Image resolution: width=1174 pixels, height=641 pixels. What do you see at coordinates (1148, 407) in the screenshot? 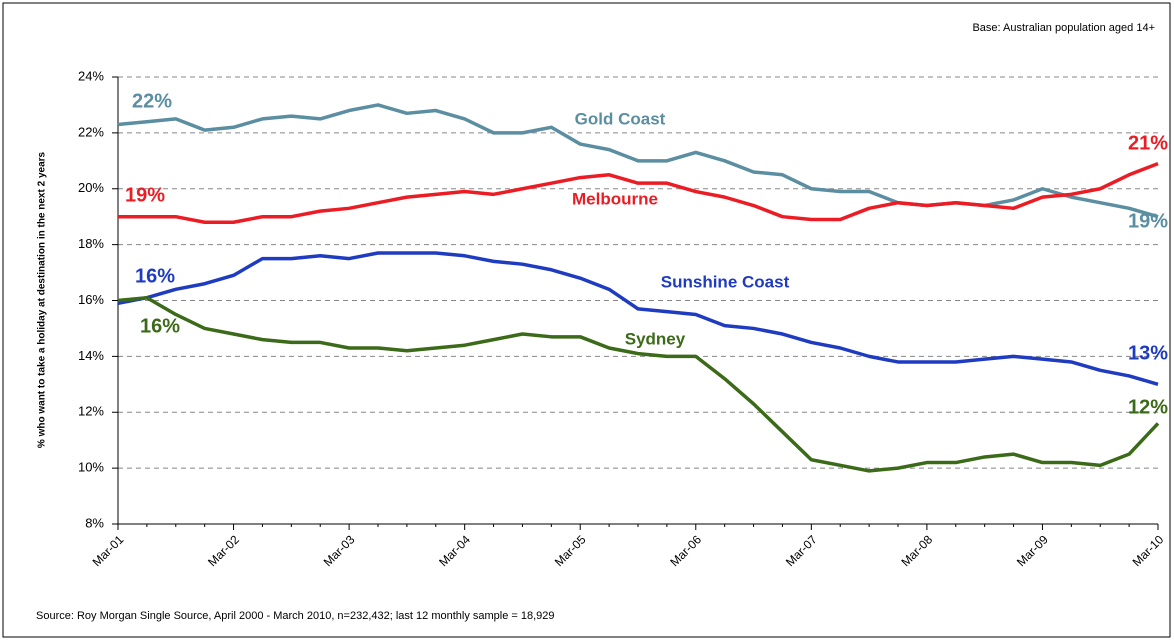
I see `value-label: 12%` at bounding box center [1148, 407].